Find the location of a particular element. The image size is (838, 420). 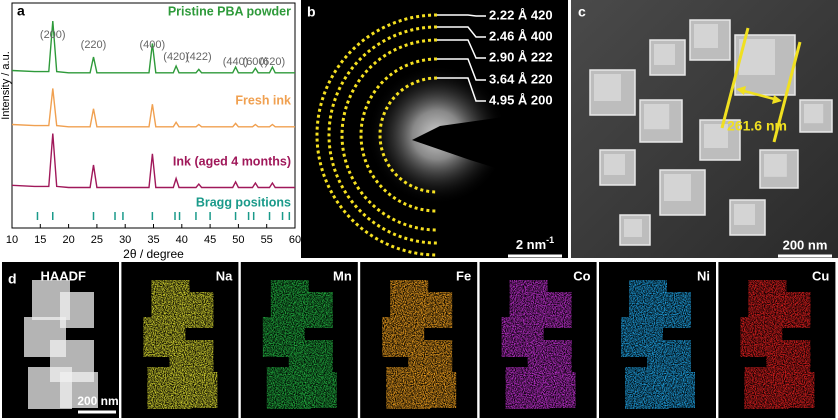

x-tick-label: 35 is located at coordinates (153, 240).